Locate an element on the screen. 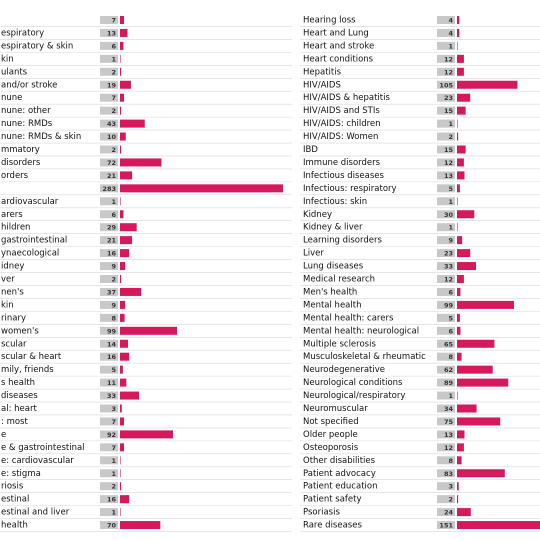  category-label: nen's is located at coordinates (12, 292).